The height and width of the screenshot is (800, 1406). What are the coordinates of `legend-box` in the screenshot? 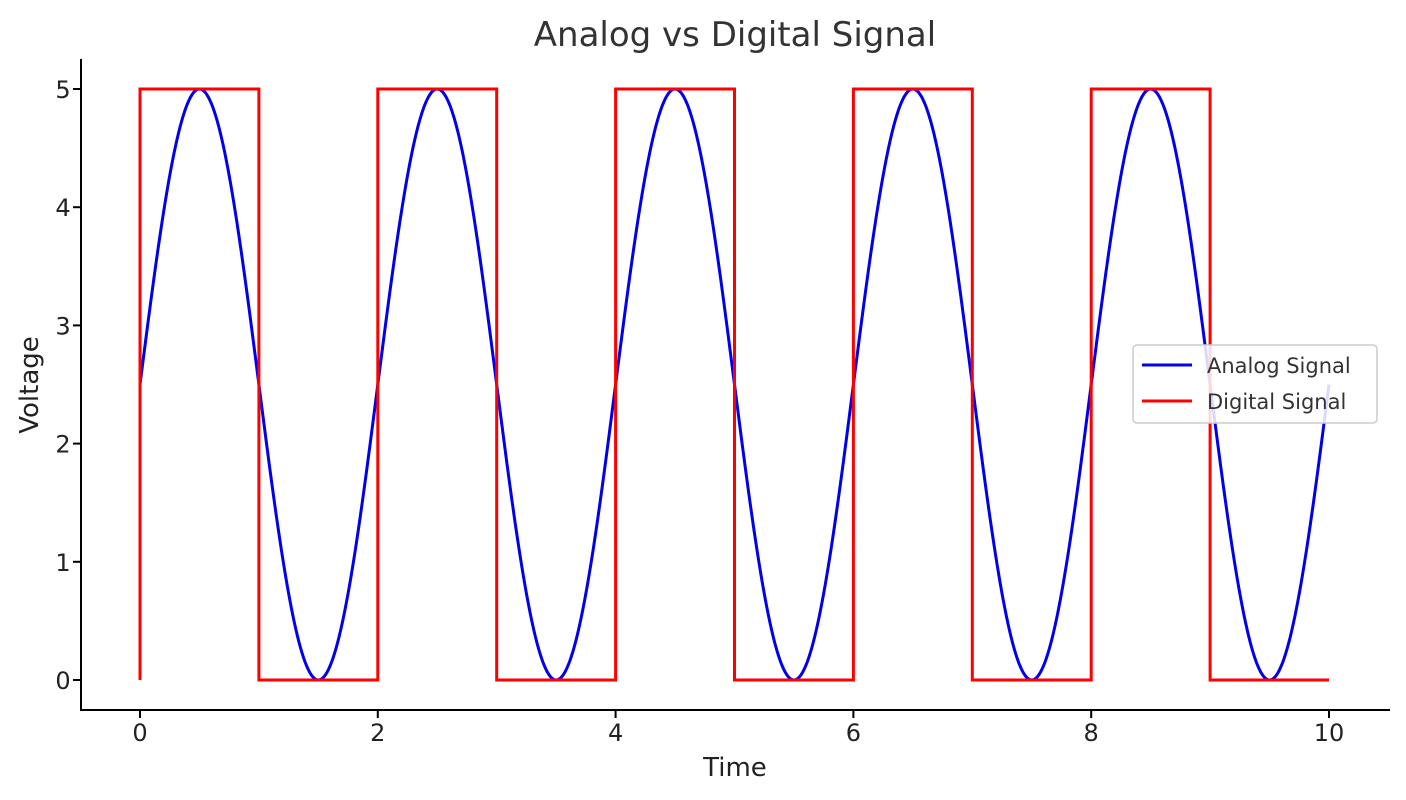 It's located at (1255, 384).